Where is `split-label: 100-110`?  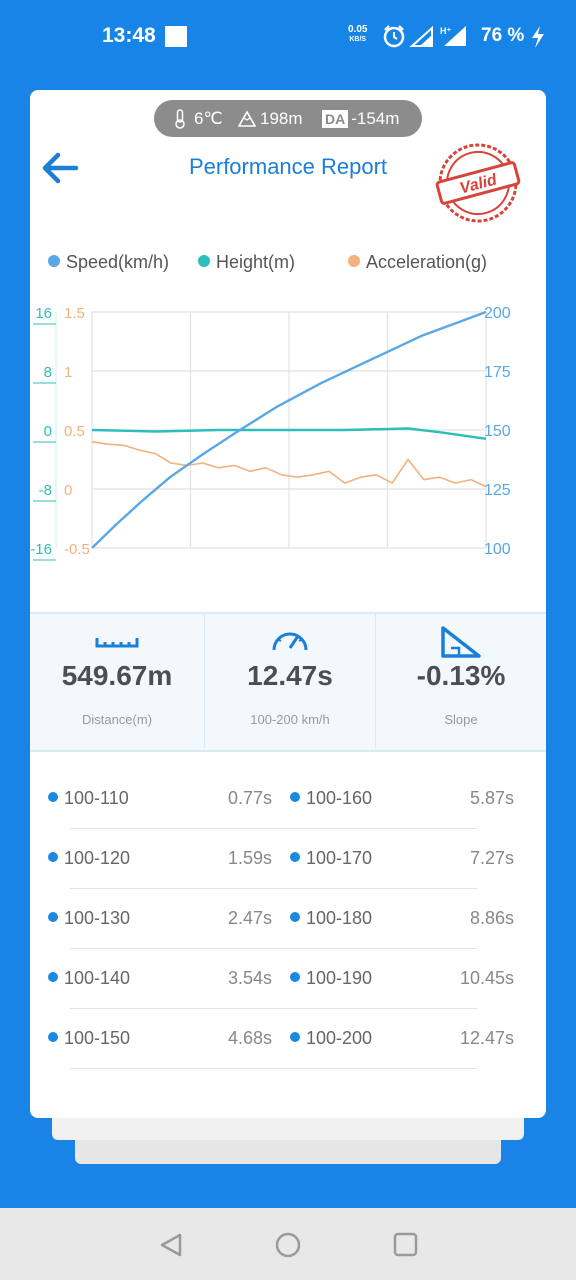 split-label: 100-110 is located at coordinates (88, 798).